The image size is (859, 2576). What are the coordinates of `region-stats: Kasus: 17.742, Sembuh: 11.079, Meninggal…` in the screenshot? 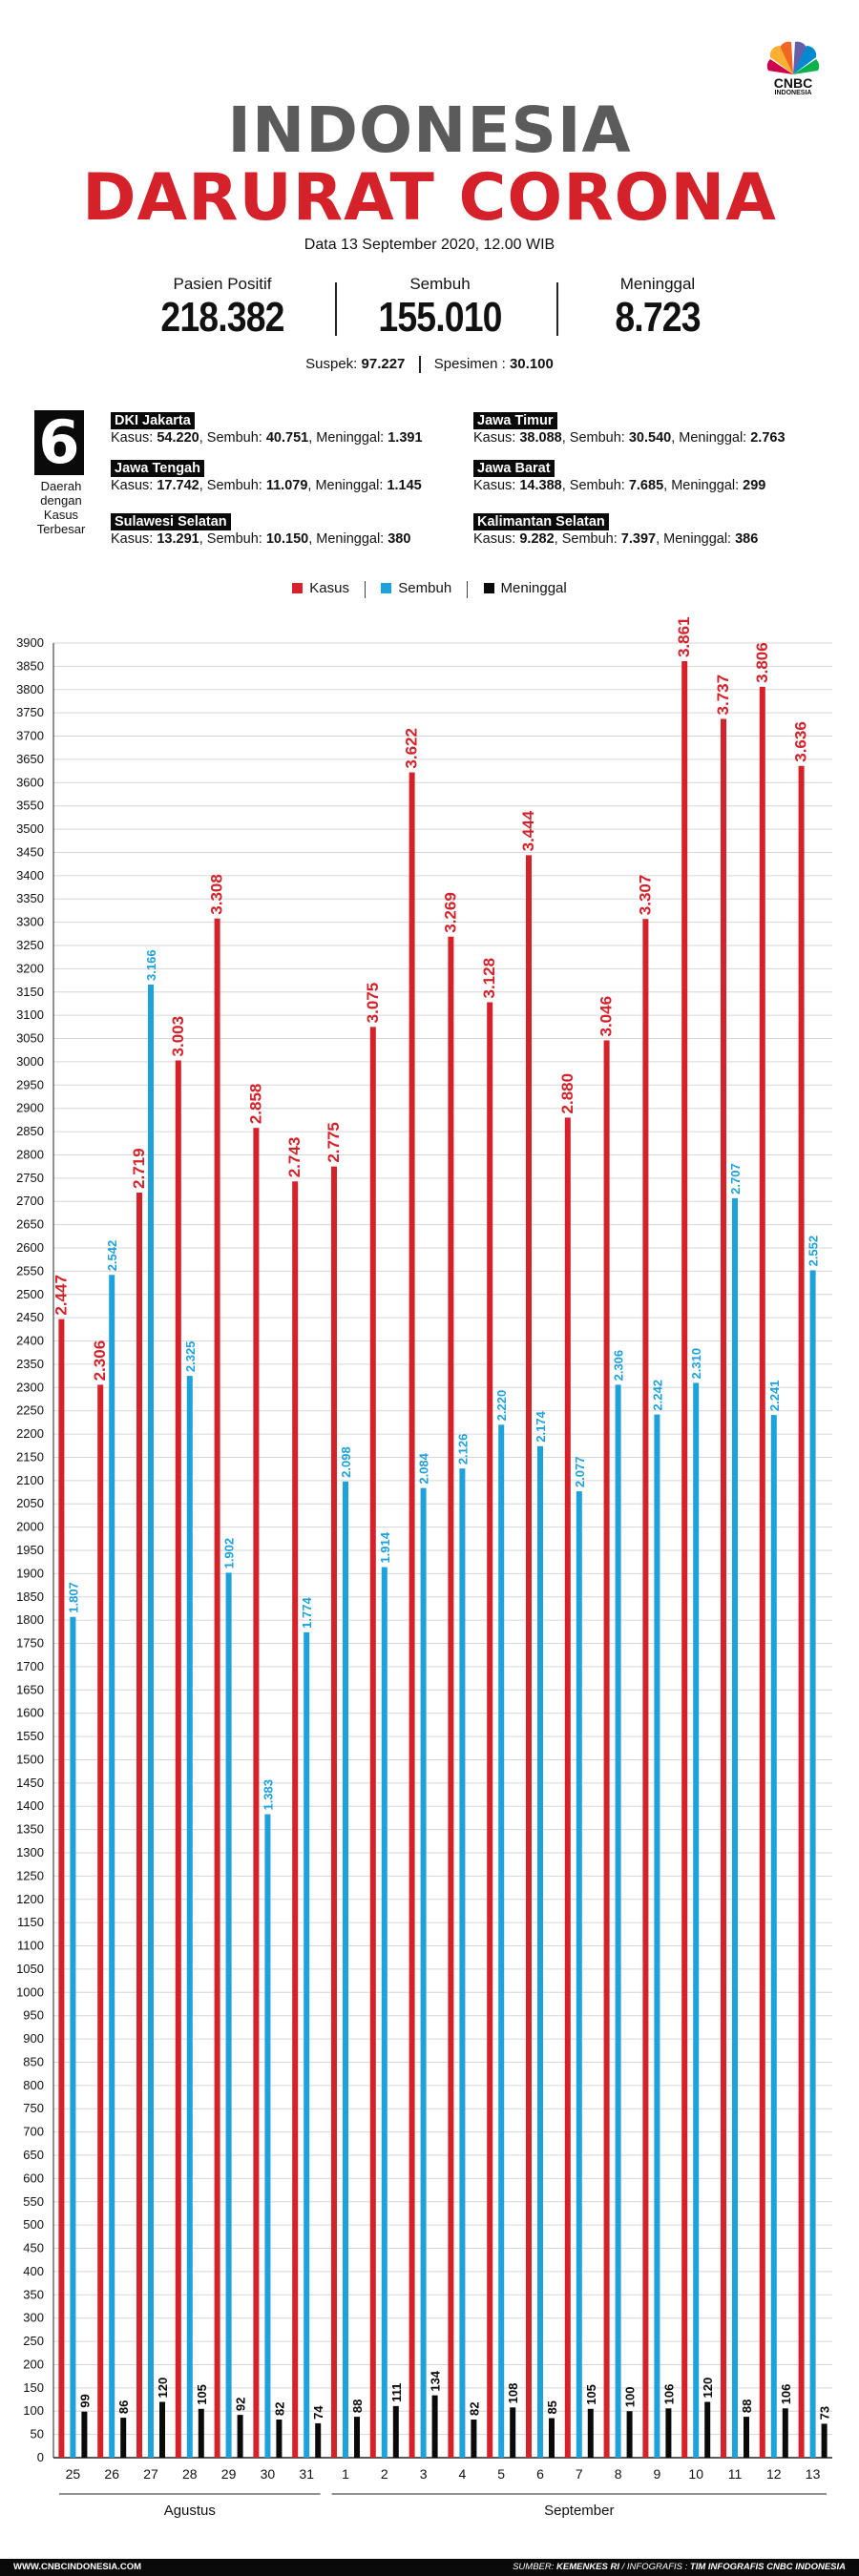 It's located at (266, 485).